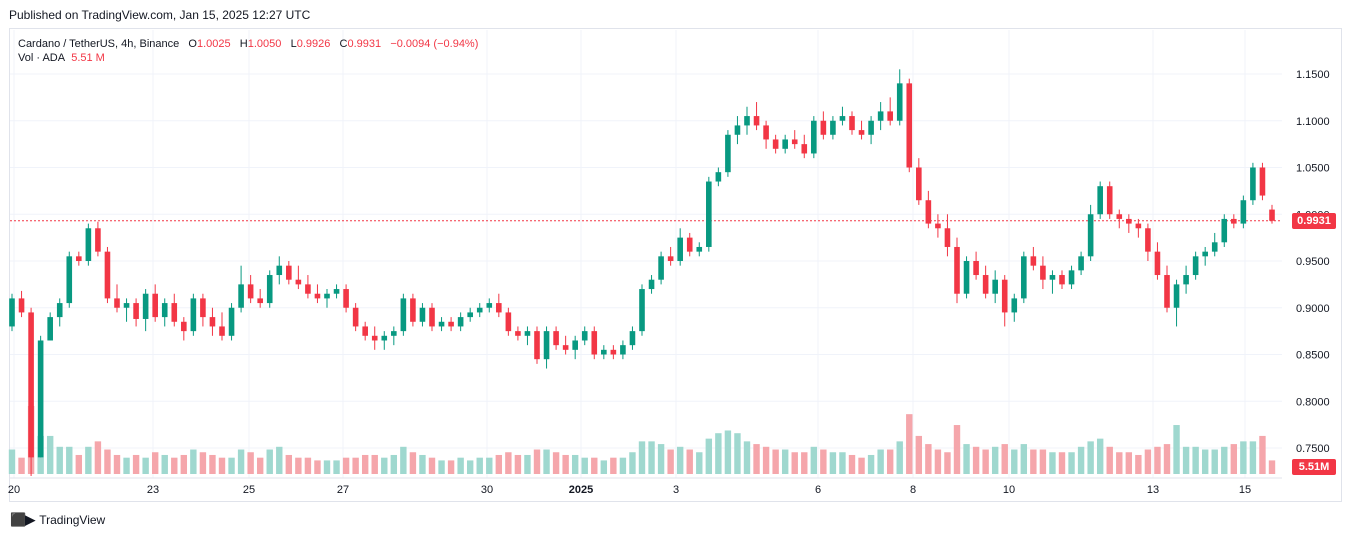 The height and width of the screenshot is (538, 1352). I want to click on high-label: H, so click(243, 44).